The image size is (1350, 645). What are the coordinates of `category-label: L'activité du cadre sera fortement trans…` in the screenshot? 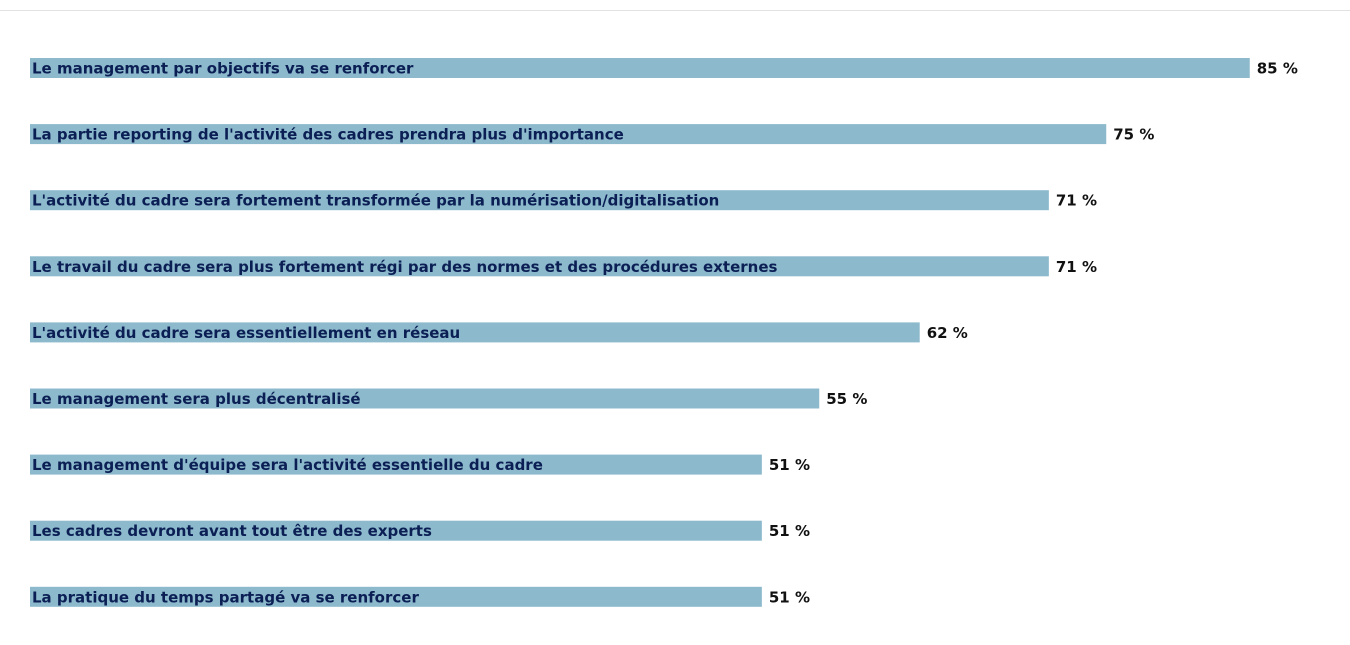 It's located at (375, 201).